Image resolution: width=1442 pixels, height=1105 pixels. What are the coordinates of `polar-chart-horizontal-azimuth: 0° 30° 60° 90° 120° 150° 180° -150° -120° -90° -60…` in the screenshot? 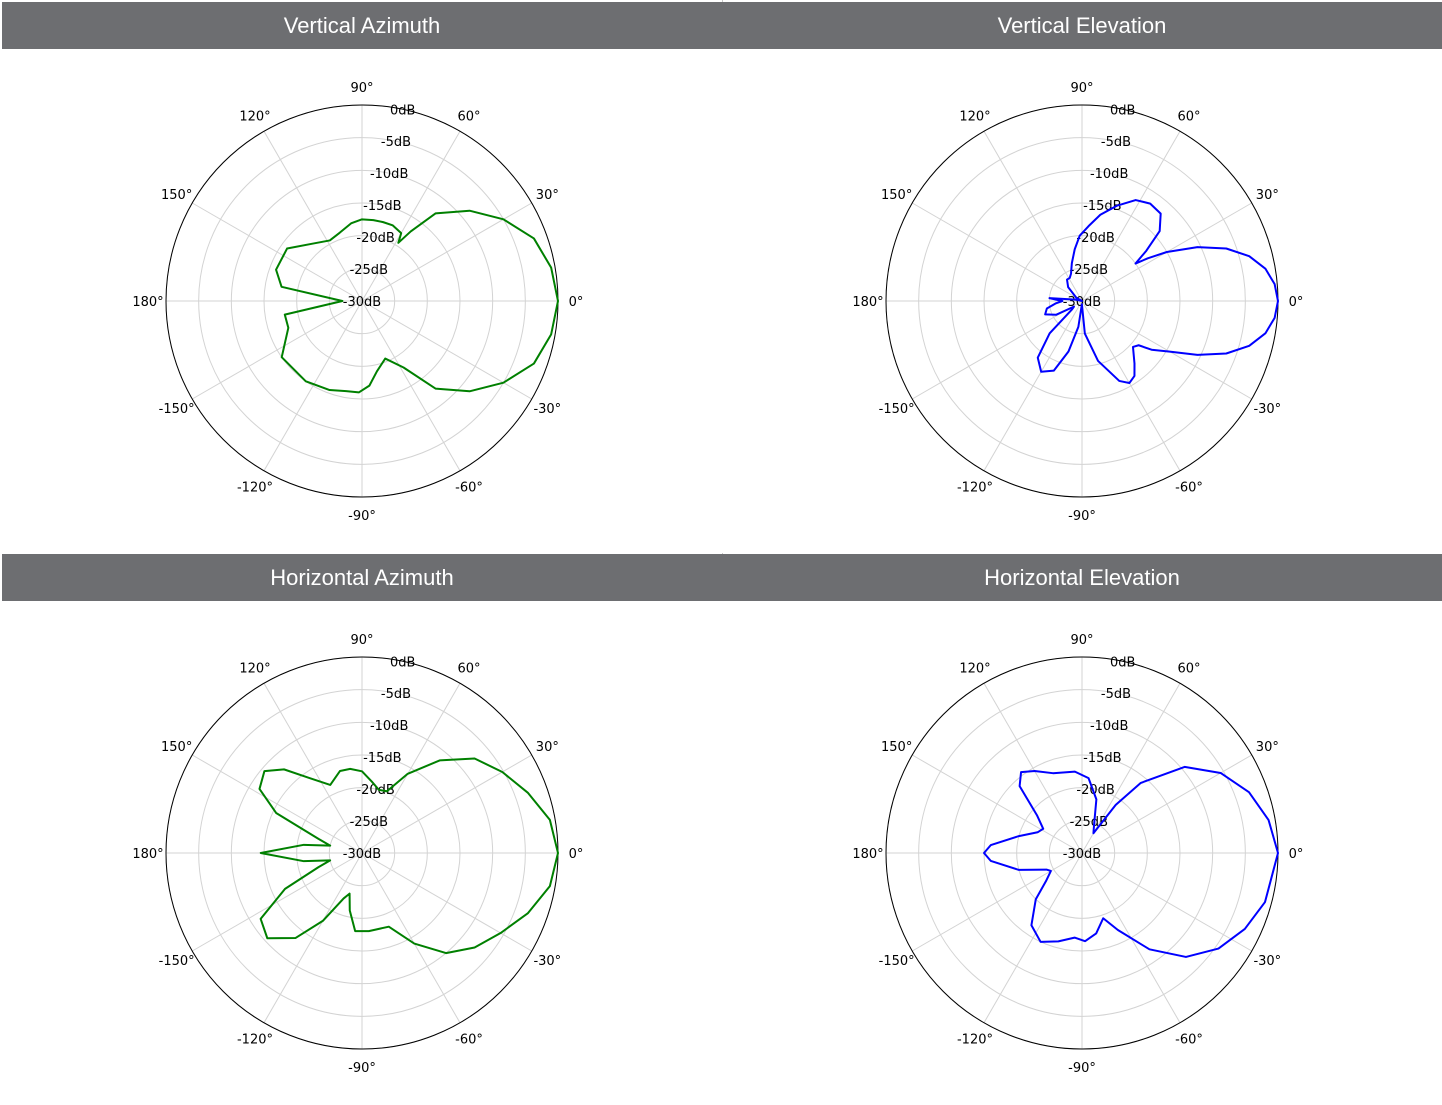 It's located at (358, 854).